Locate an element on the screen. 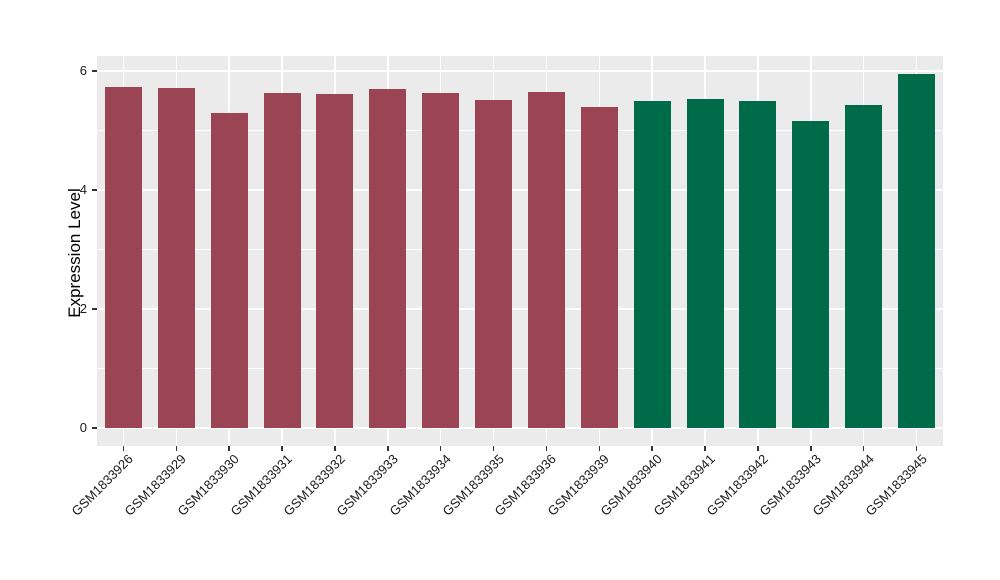  bar-GSM1833935 is located at coordinates (494, 264).